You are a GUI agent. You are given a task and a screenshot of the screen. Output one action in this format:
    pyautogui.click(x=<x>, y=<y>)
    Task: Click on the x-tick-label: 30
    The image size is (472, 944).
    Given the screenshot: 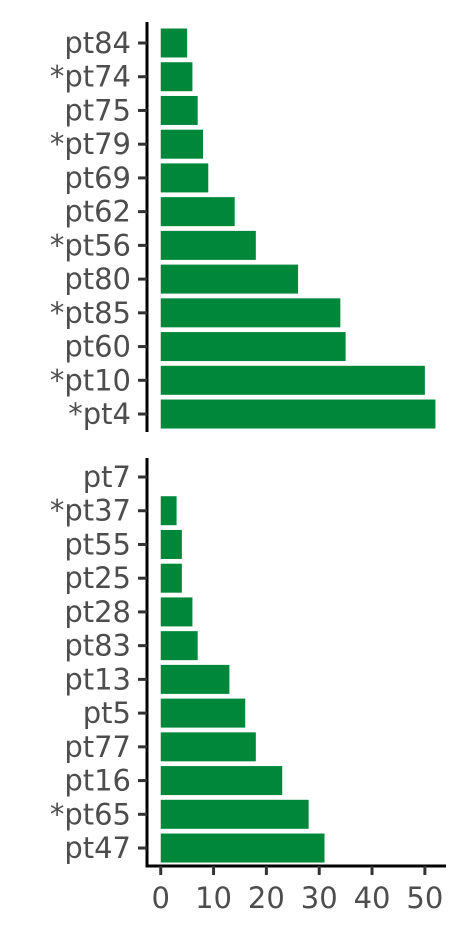 What is the action you would take?
    pyautogui.click(x=319, y=898)
    